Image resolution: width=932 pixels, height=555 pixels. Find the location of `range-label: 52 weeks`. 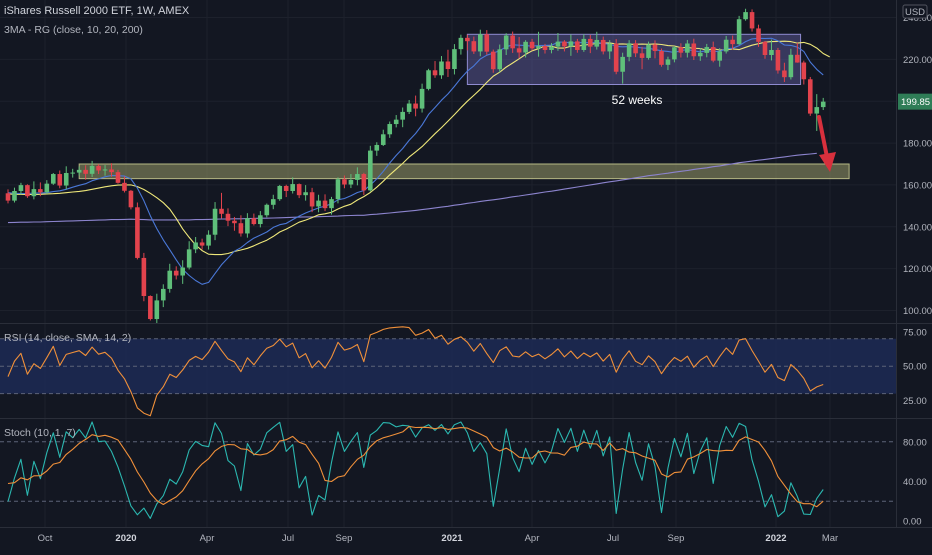

range-label: 52 weeks is located at coordinates (637, 100).